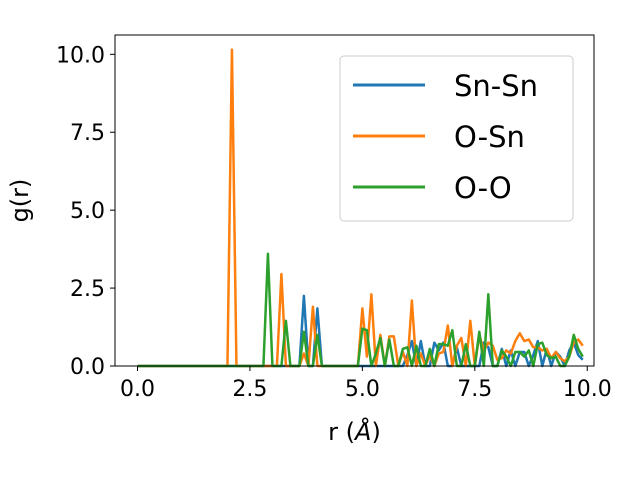 The height and width of the screenshot is (480, 640). What do you see at coordinates (87, 367) in the screenshot?
I see `y-tick-label: 0.0` at bounding box center [87, 367].